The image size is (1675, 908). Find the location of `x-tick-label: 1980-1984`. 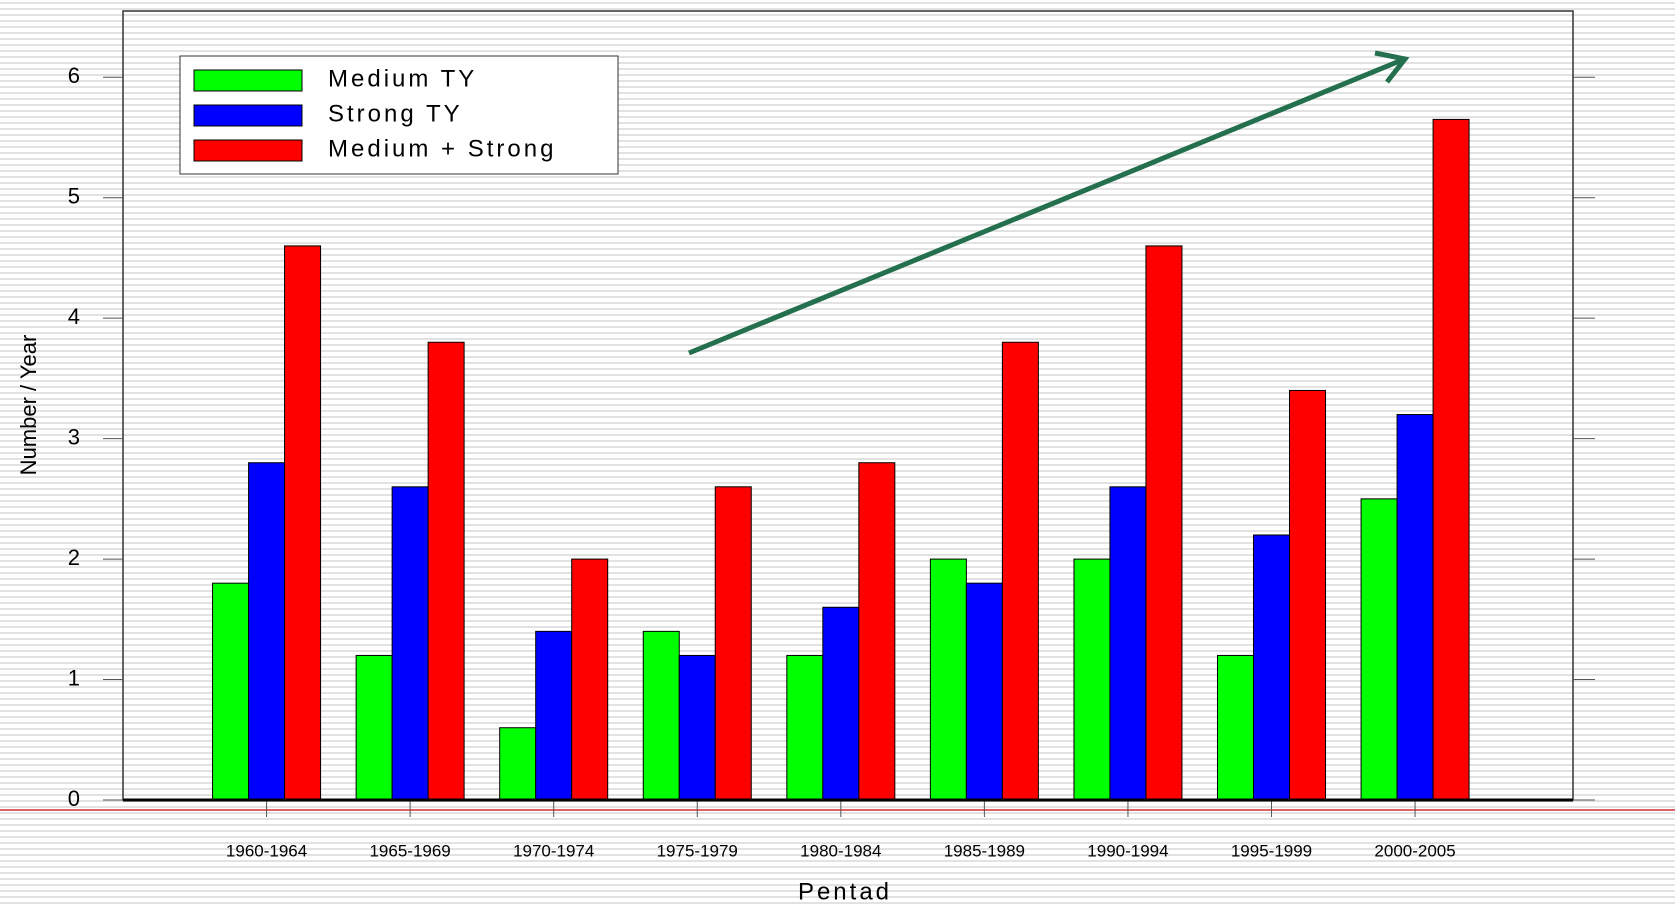

x-tick-label: 1980-1984 is located at coordinates (840, 850).